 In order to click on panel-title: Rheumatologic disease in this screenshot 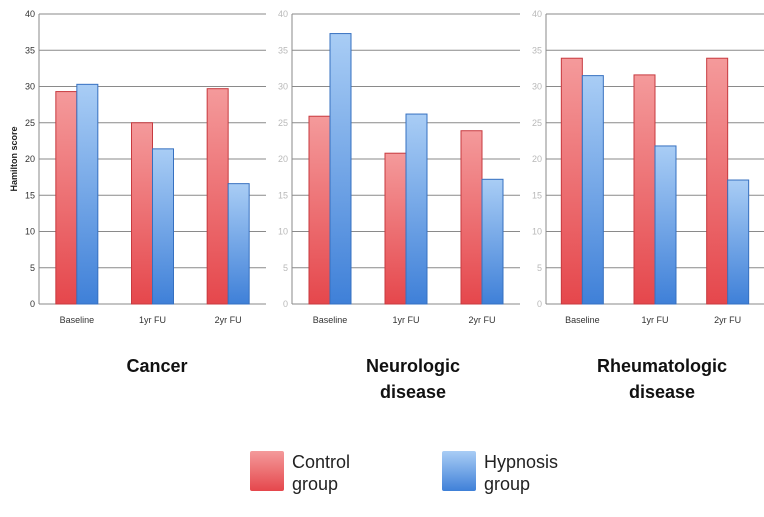, I will do `click(662, 379)`.